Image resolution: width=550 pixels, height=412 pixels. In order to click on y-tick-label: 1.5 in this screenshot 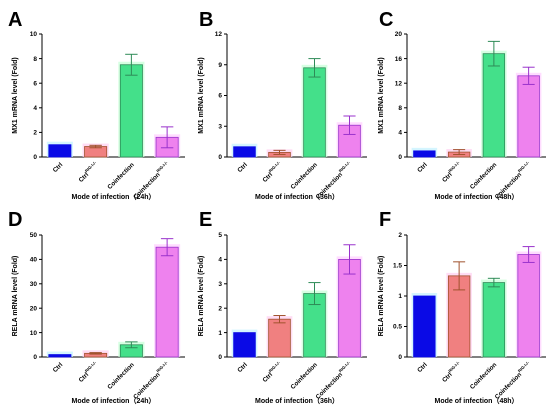, I will do `click(397, 266)`.